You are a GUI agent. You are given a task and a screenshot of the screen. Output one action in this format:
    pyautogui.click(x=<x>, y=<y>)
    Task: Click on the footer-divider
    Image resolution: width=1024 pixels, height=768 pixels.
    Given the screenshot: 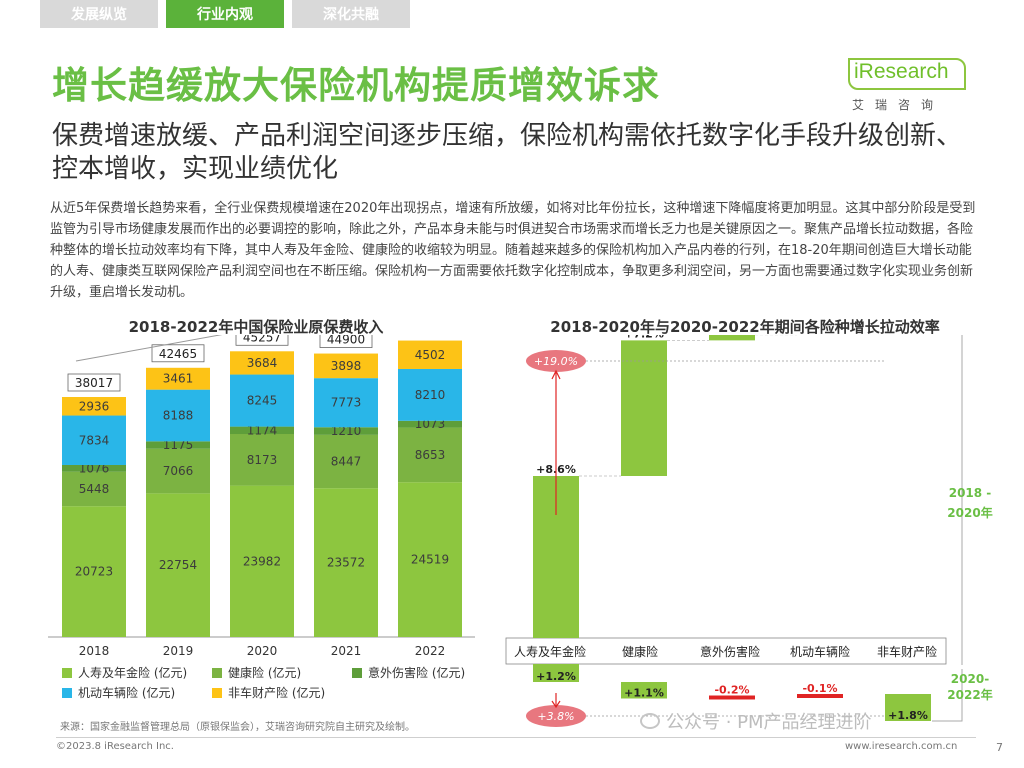 What is the action you would take?
    pyautogui.click(x=516, y=737)
    